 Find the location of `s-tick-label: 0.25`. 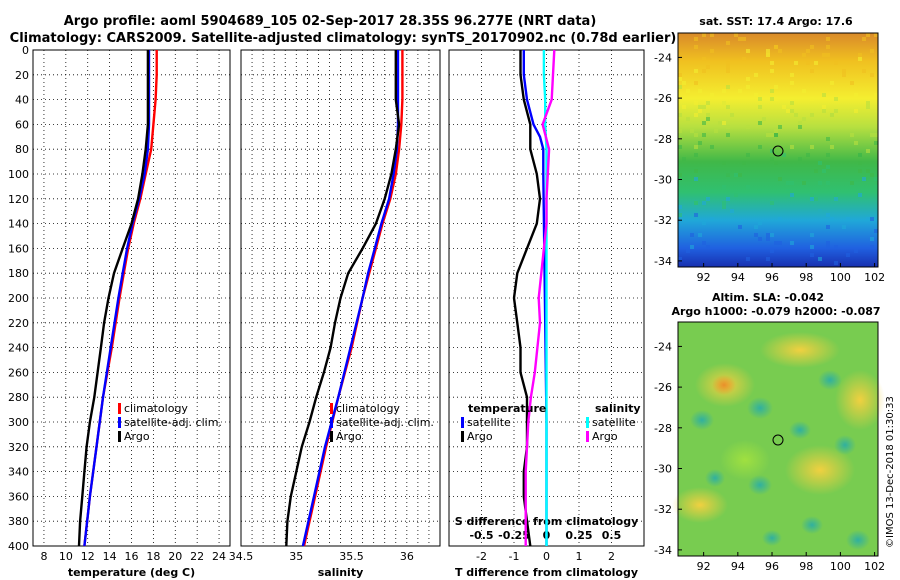

s-tick-label: 0.25 is located at coordinates (578, 535).